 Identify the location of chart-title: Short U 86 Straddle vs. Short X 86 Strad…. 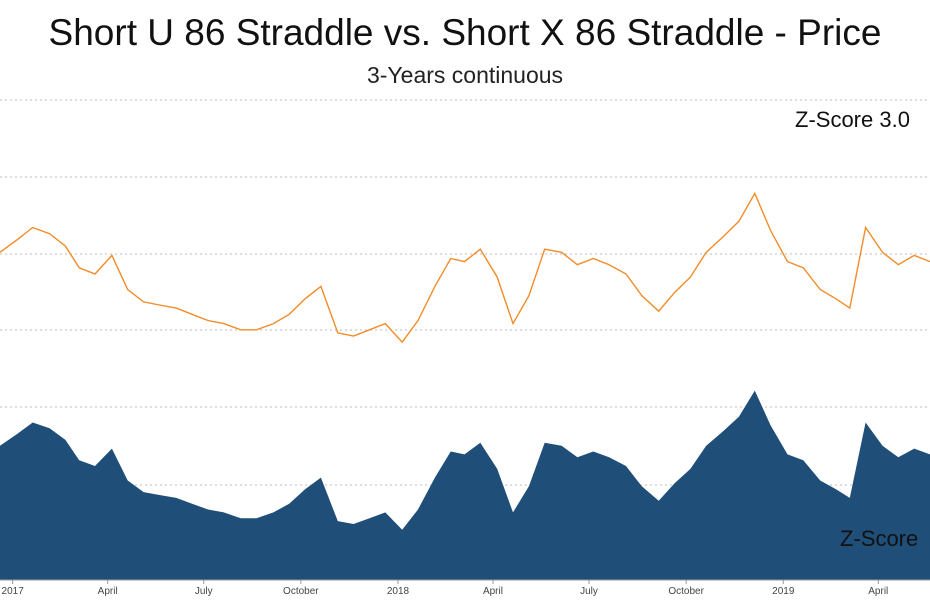
(465, 32).